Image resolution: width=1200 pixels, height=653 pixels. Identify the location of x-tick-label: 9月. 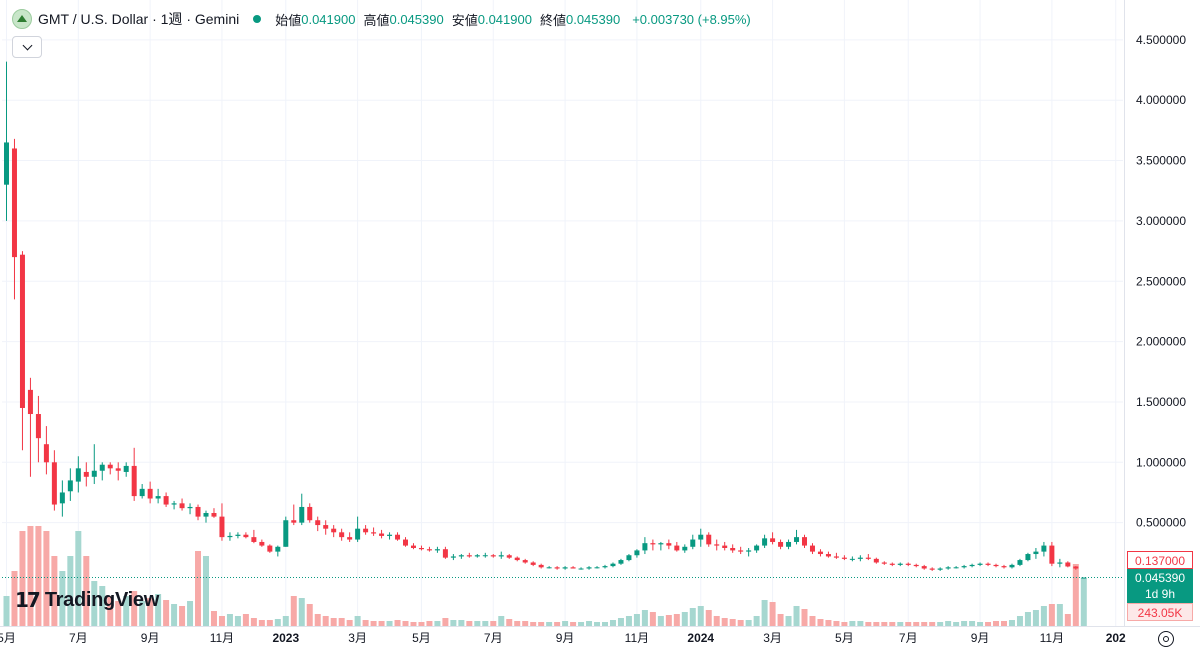
(980, 638).